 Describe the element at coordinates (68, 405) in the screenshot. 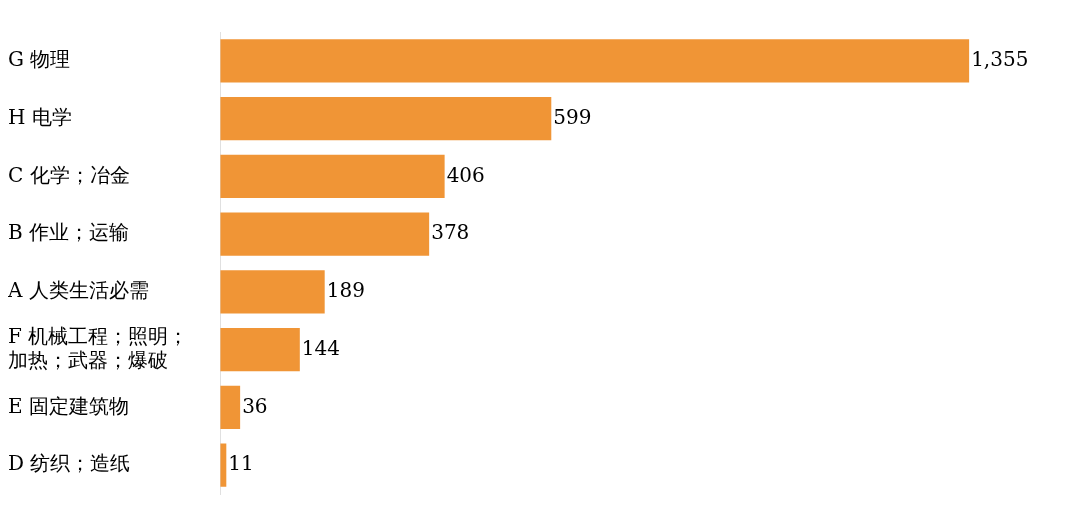

I see `y-tick-label: E 固定建筑物` at that location.